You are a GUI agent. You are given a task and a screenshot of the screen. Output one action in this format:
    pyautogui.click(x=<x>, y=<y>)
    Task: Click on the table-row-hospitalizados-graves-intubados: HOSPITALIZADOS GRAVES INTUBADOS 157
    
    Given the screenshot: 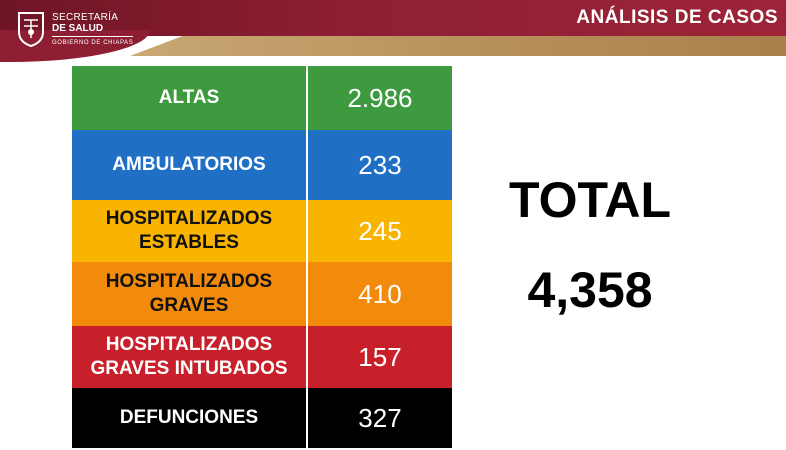 What is the action you would take?
    pyautogui.click(x=262, y=357)
    